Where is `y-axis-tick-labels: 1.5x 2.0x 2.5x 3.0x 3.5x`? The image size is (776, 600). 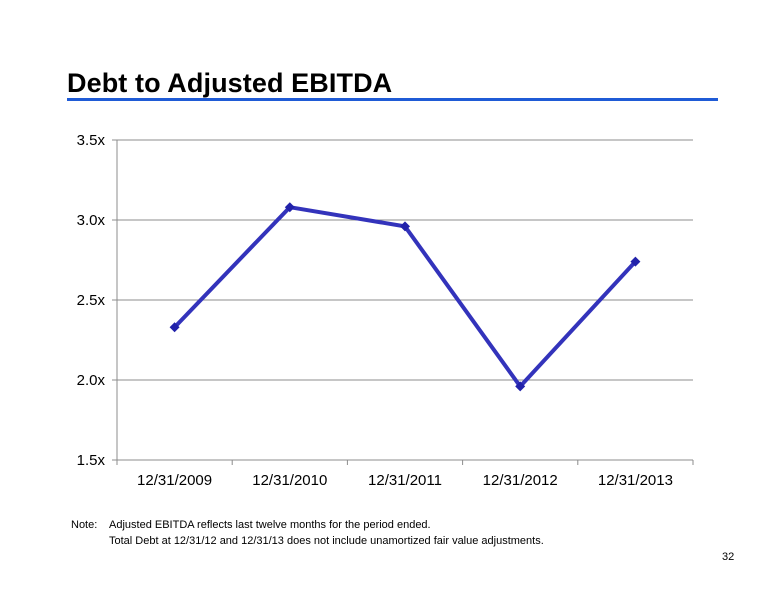
y-axis-tick-labels: 1.5x 2.0x 2.5x 3.0x 3.5x is located at coordinates (91, 300).